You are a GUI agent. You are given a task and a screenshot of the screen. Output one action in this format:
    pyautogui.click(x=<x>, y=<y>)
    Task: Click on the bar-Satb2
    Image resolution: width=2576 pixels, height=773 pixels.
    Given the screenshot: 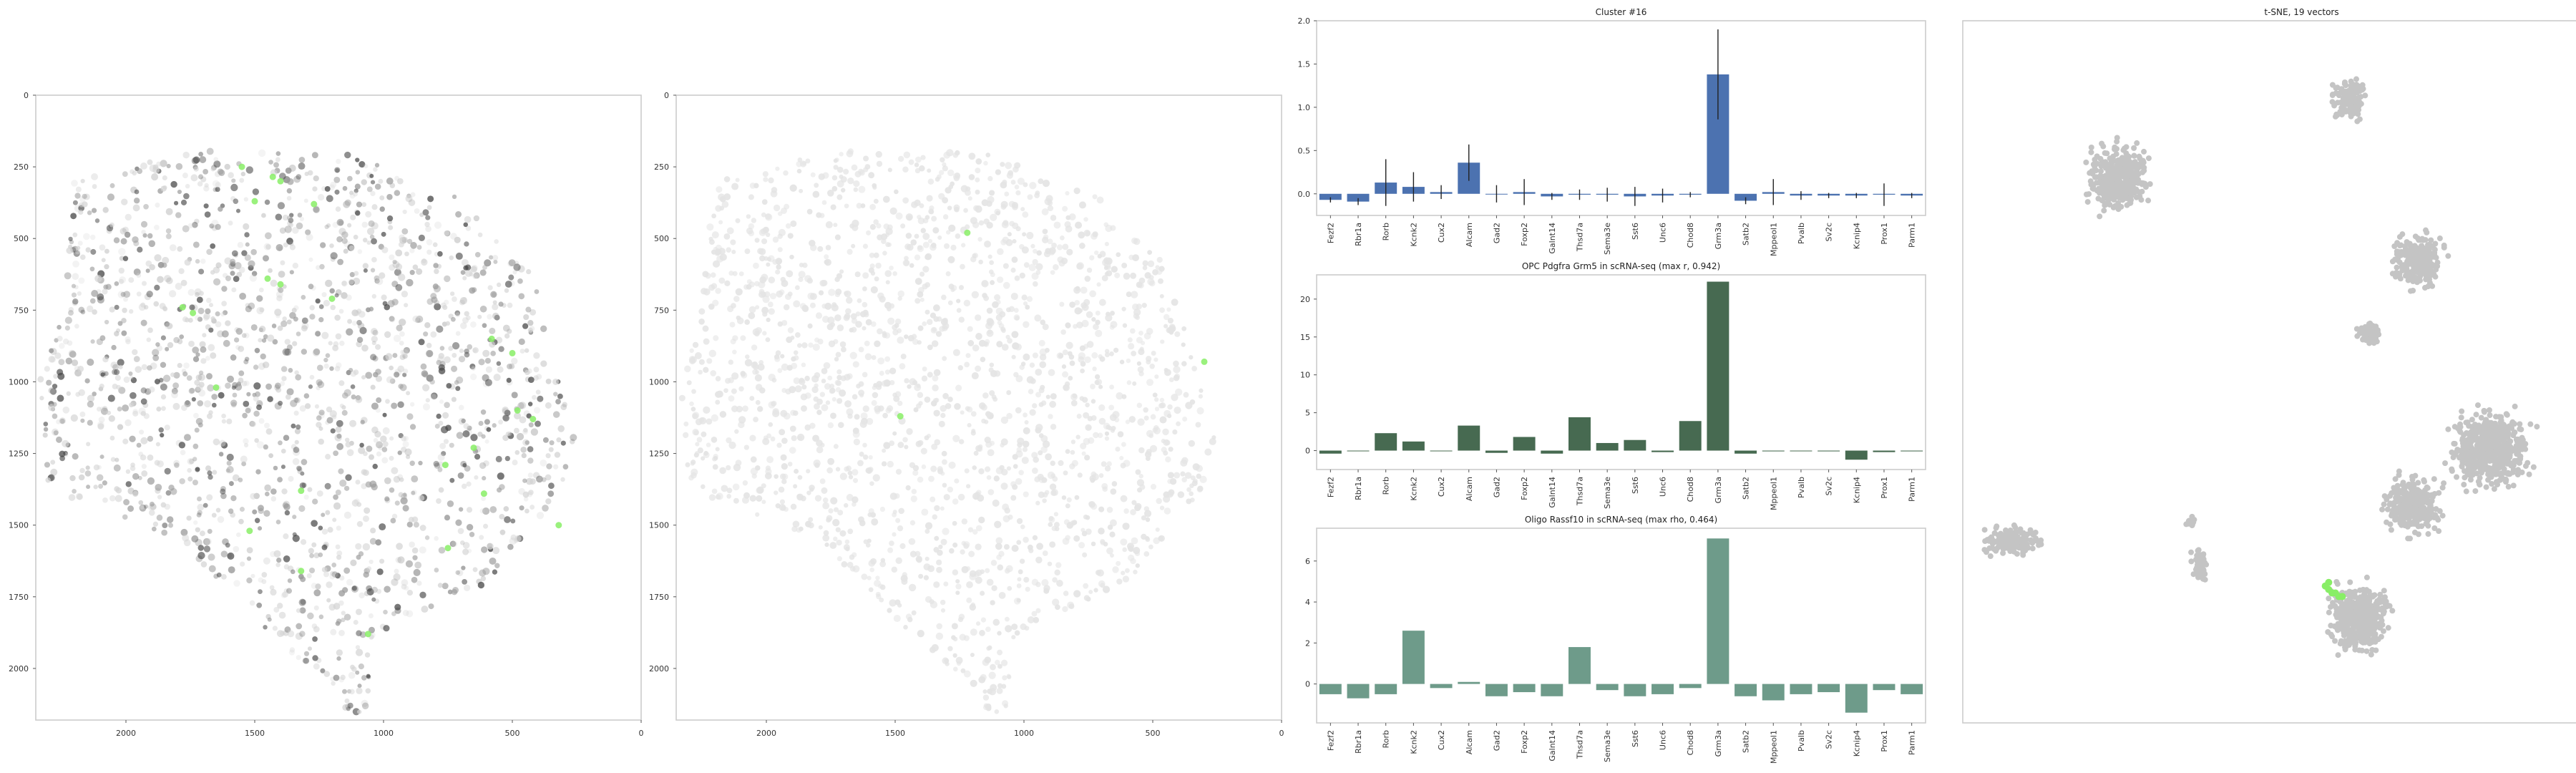 What is the action you would take?
    pyautogui.click(x=1746, y=452)
    